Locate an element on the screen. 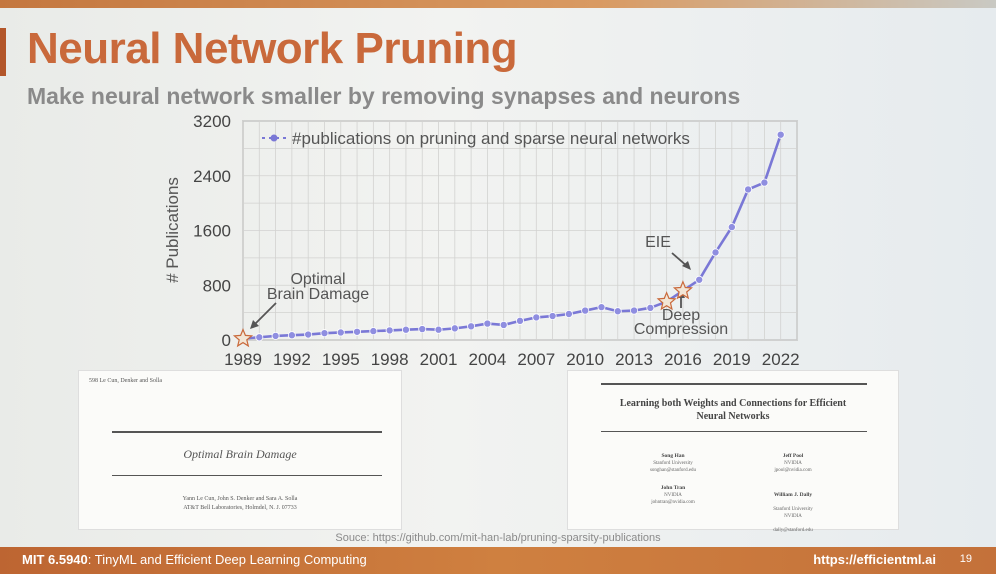 The height and width of the screenshot is (574, 996). author-name: William J. Dally is located at coordinates (793, 495).